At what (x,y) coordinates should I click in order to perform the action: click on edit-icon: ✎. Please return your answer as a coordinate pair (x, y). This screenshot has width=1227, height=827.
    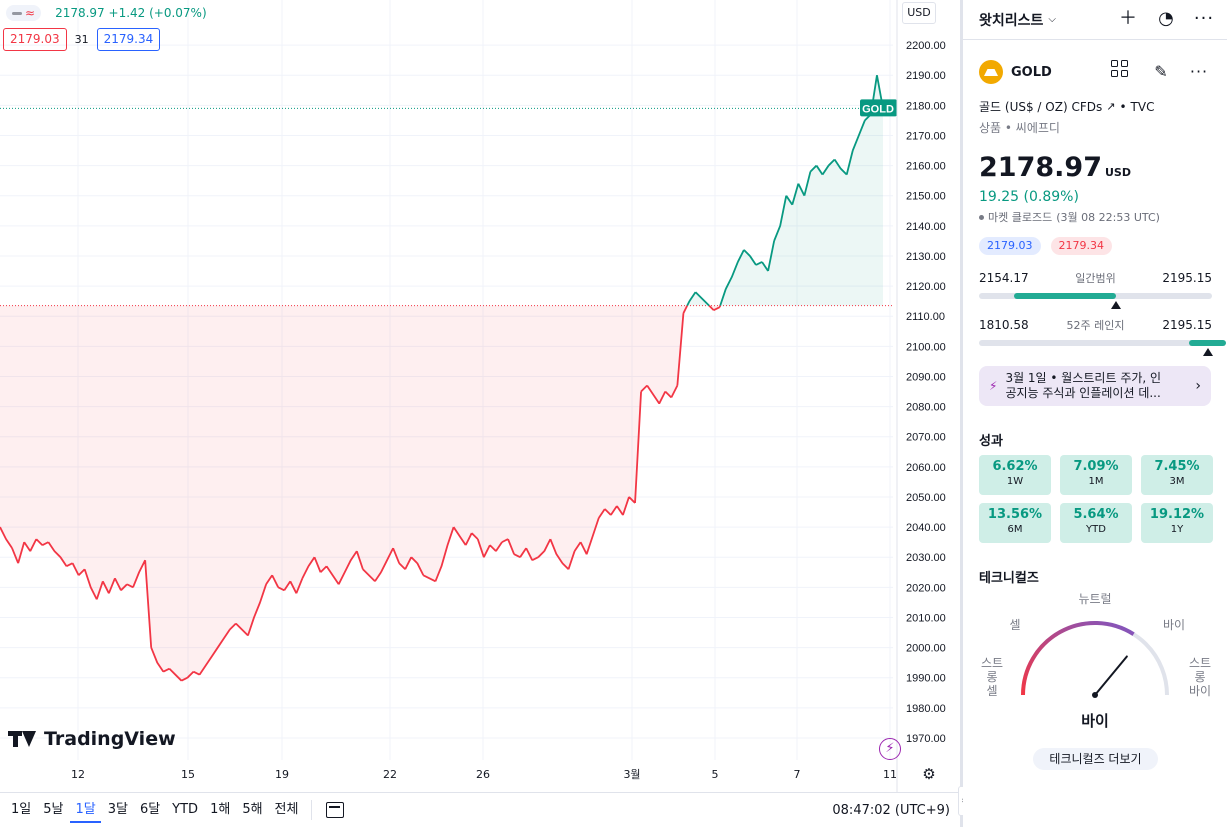
    Looking at the image, I should click on (1161, 71).